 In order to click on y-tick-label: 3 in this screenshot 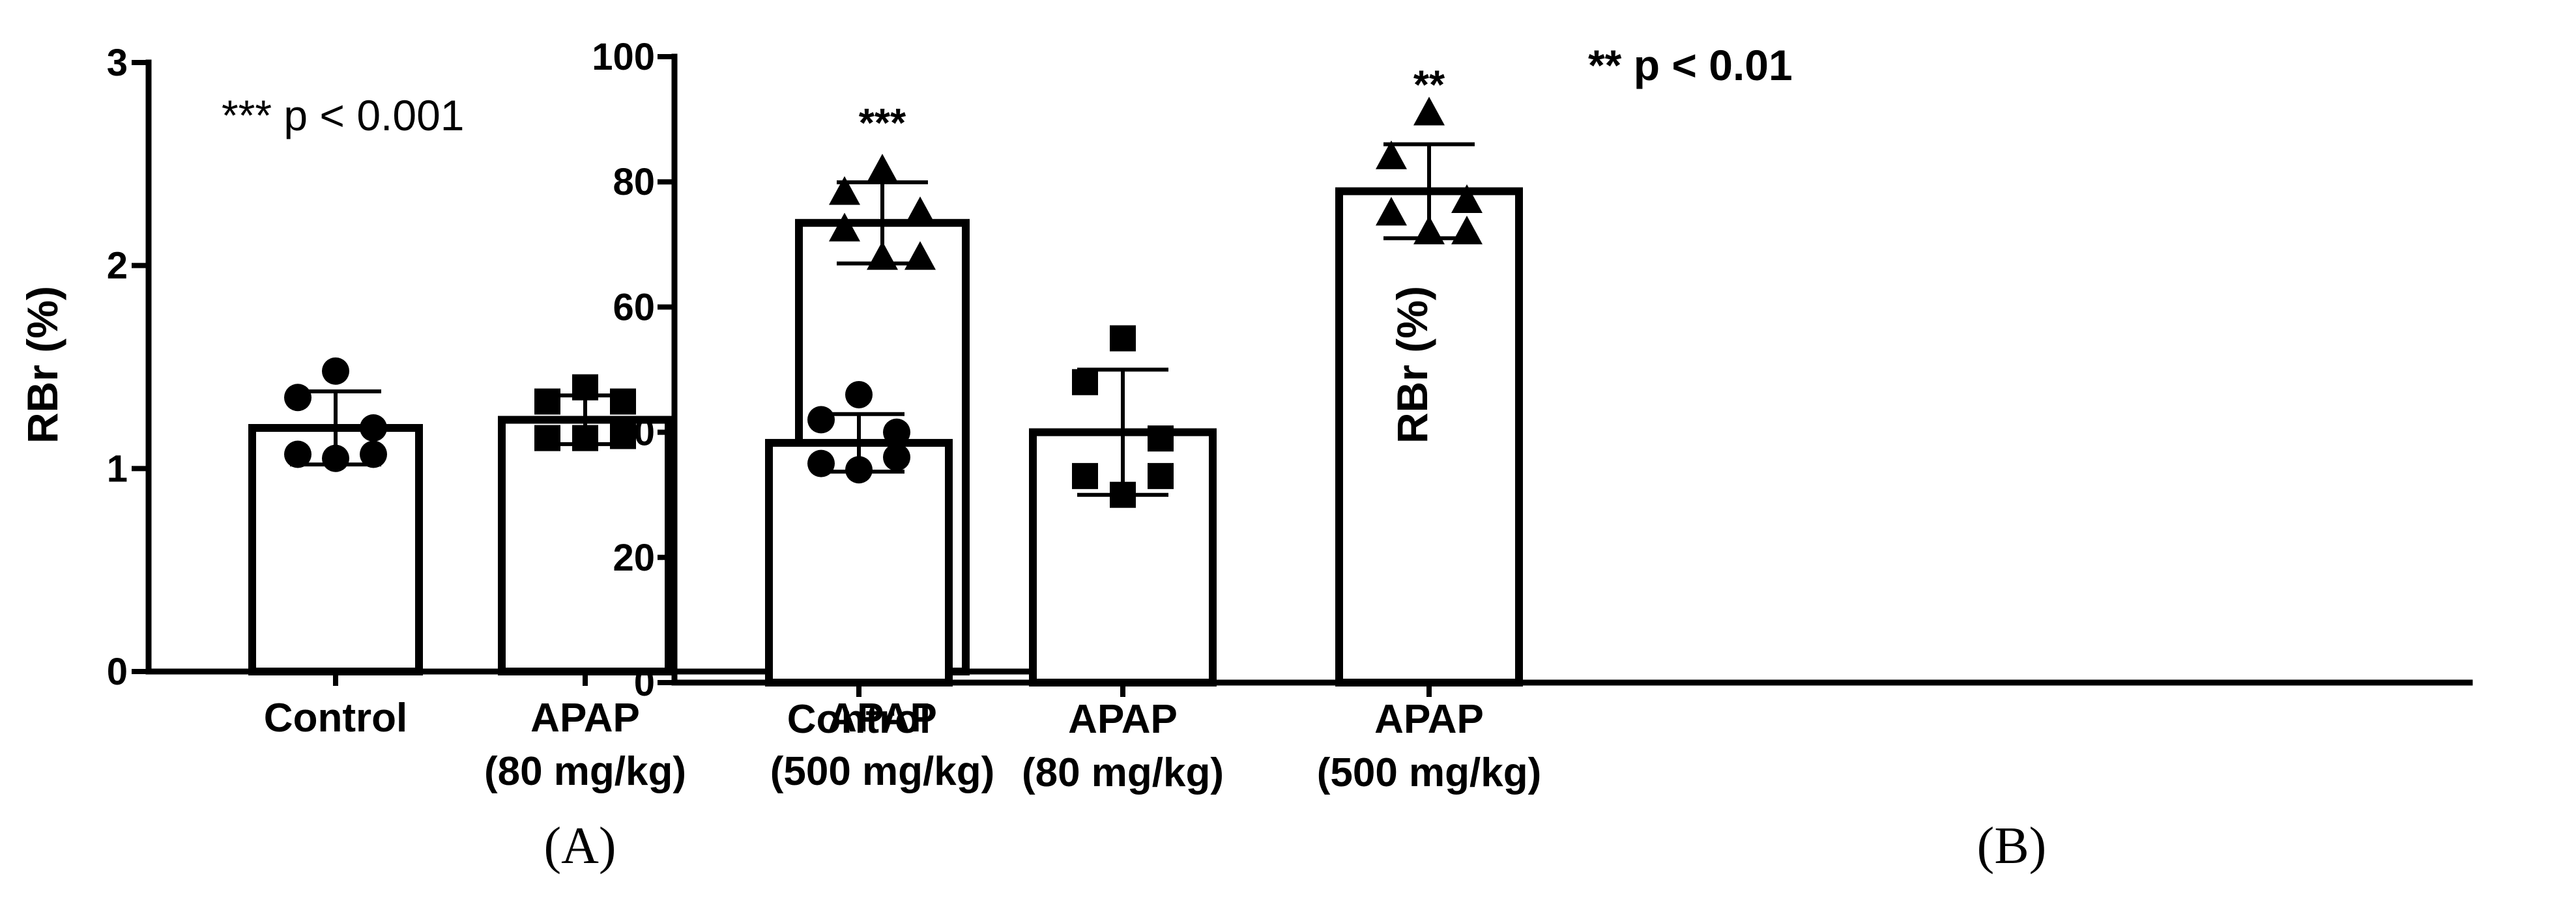, I will do `click(117, 63)`.